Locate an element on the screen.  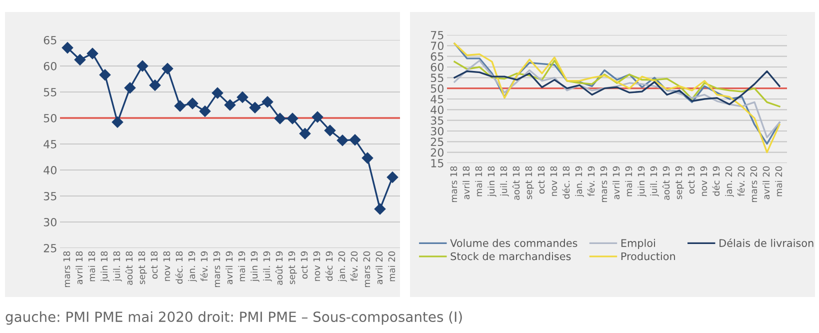
y-tick-label: 75 is located at coordinates (437, 35).